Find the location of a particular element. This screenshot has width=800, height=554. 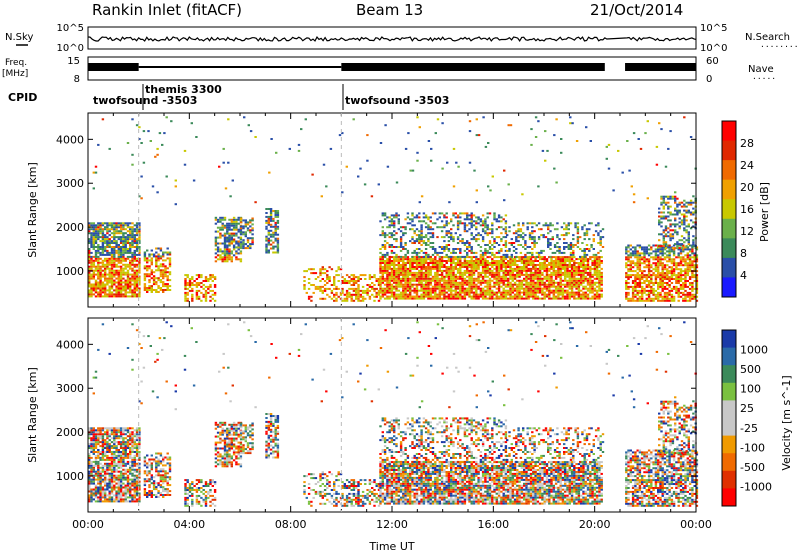

station-title: Rankin Inlet (fitACF) is located at coordinates (167, 10).